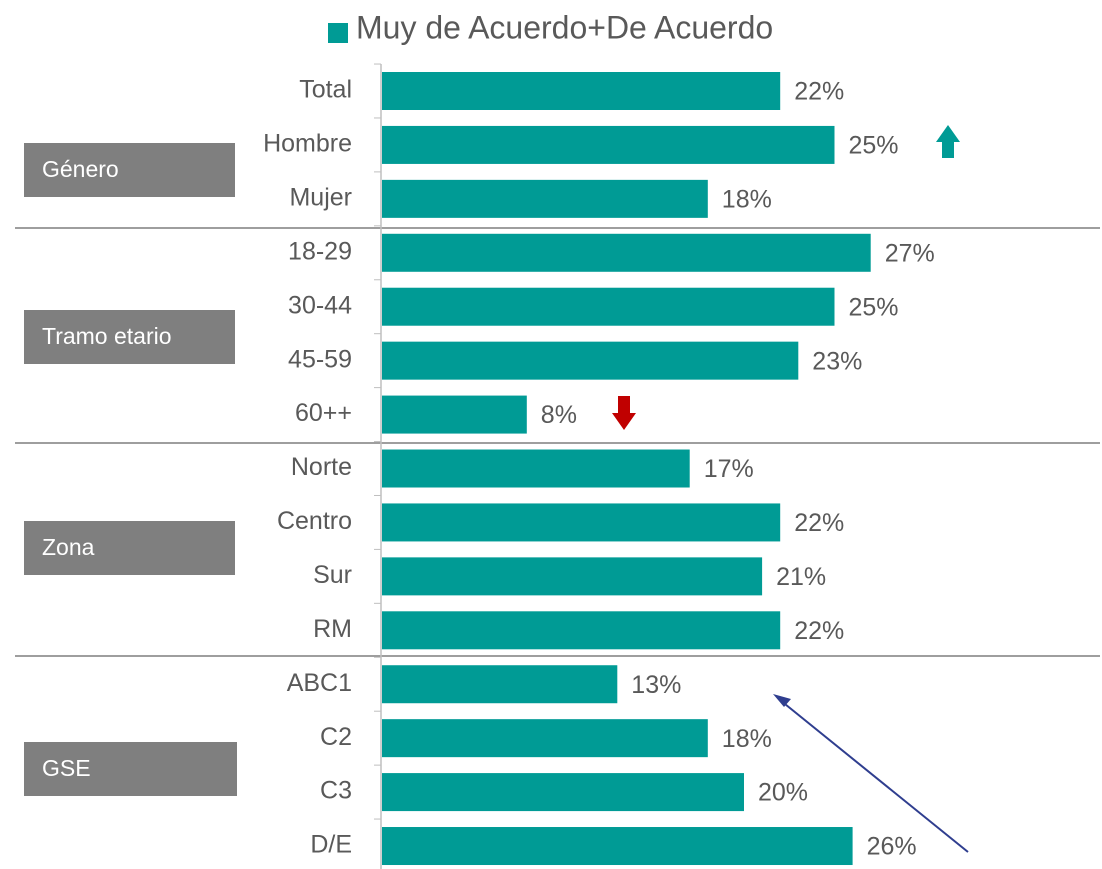 Image resolution: width=1102 pixels, height=869 pixels. I want to click on category-label: Mujer, so click(320, 197).